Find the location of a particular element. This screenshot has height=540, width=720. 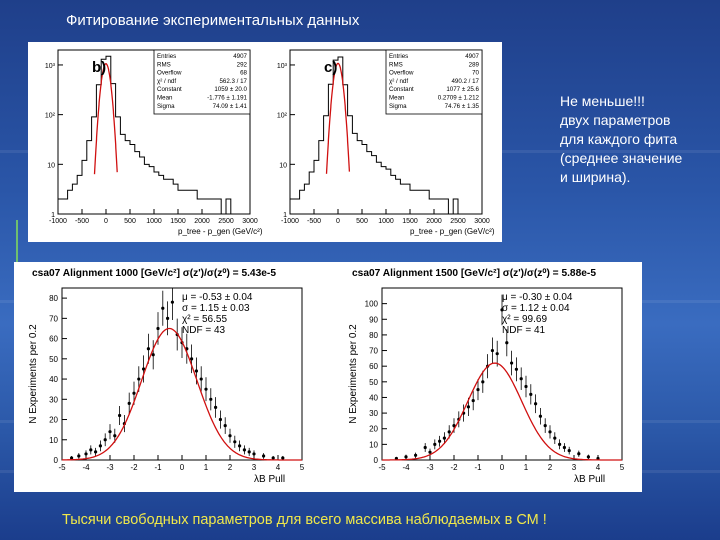

panel-label: c) is located at coordinates (330, 67).